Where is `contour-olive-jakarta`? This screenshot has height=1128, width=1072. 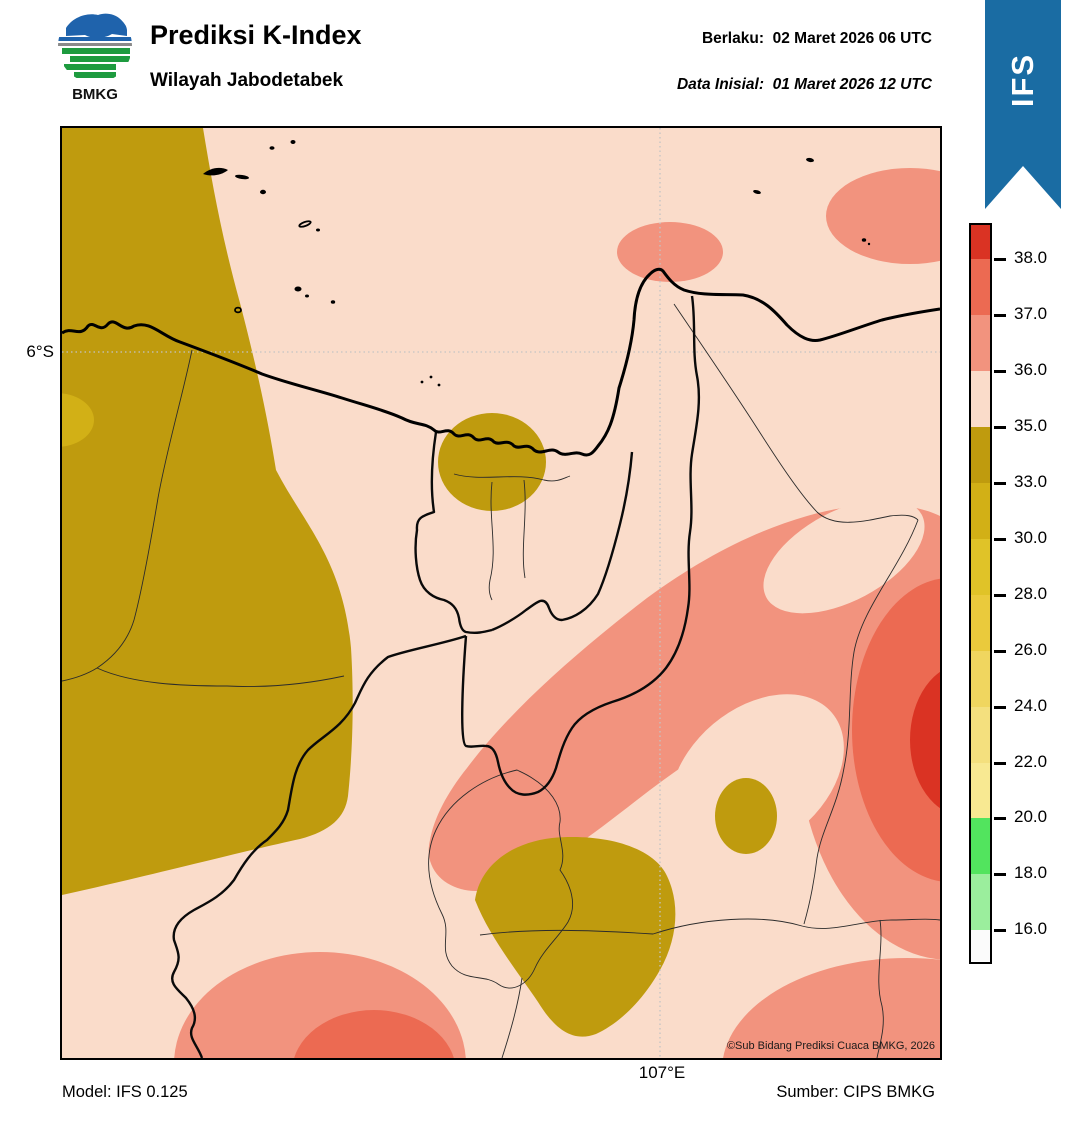
contour-olive-jakarta is located at coordinates (492, 462).